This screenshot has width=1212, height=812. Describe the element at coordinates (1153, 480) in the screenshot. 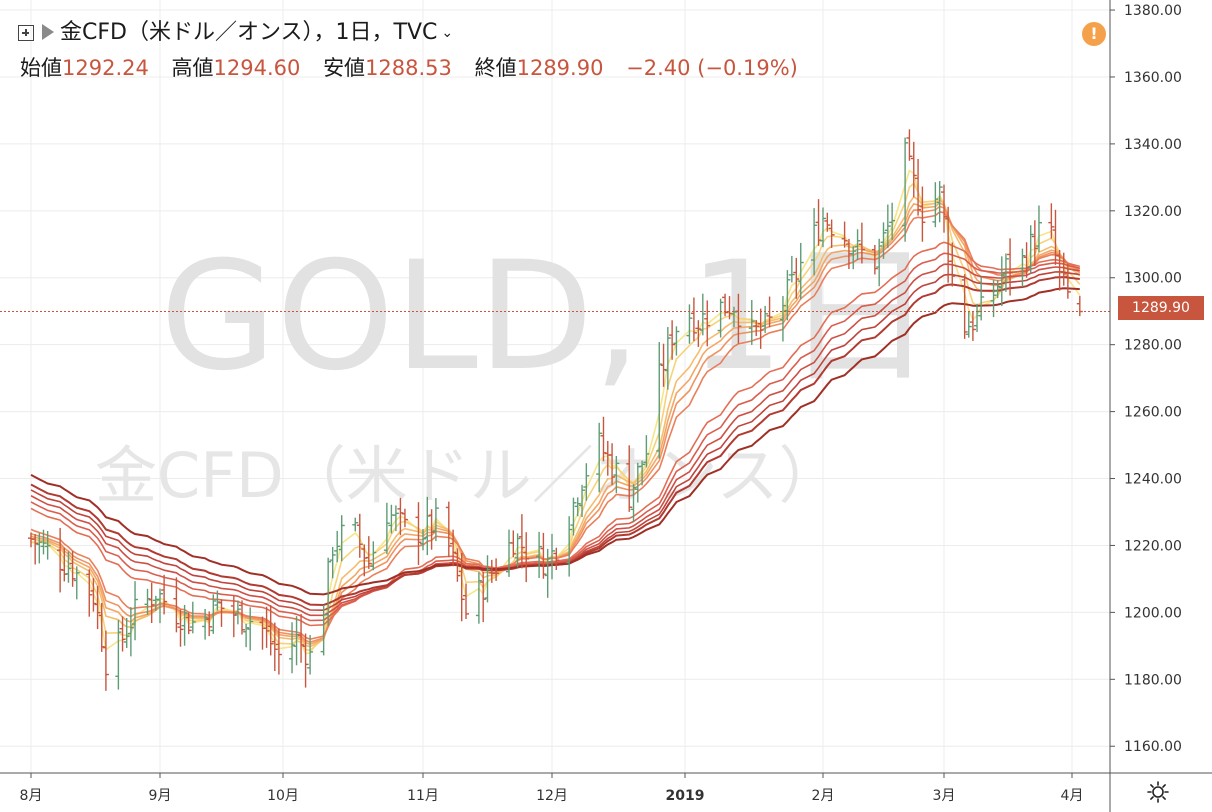

I see `price-tick-label: 1240.00` at that location.